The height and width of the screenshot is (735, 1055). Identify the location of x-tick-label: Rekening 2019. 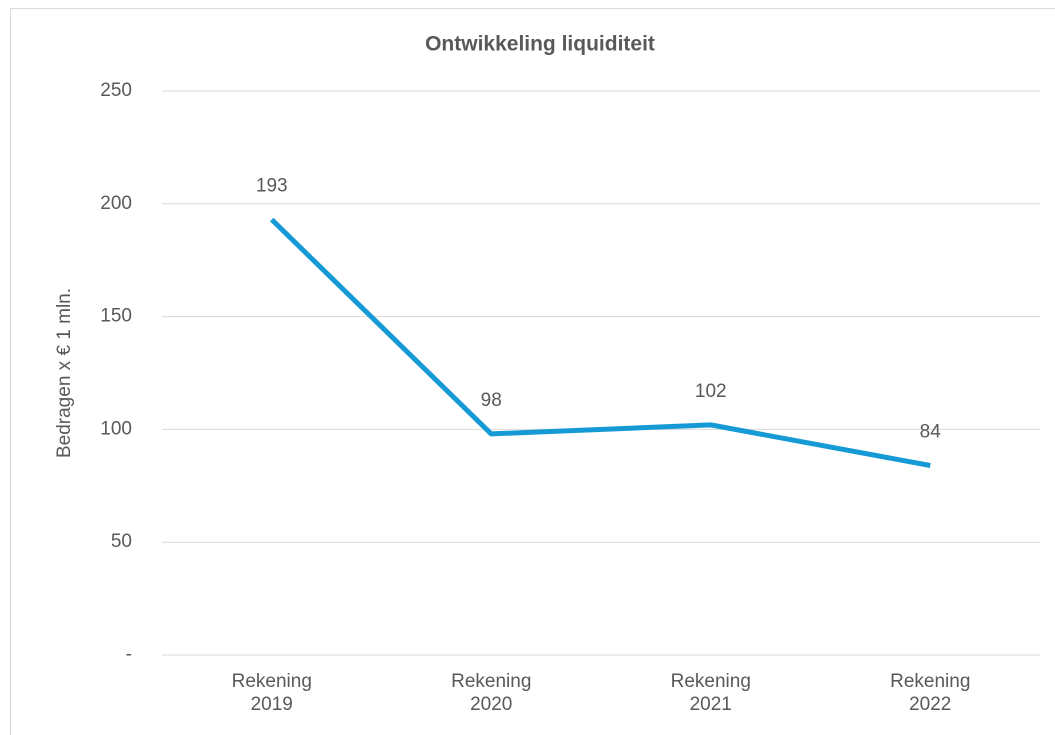
(271, 693).